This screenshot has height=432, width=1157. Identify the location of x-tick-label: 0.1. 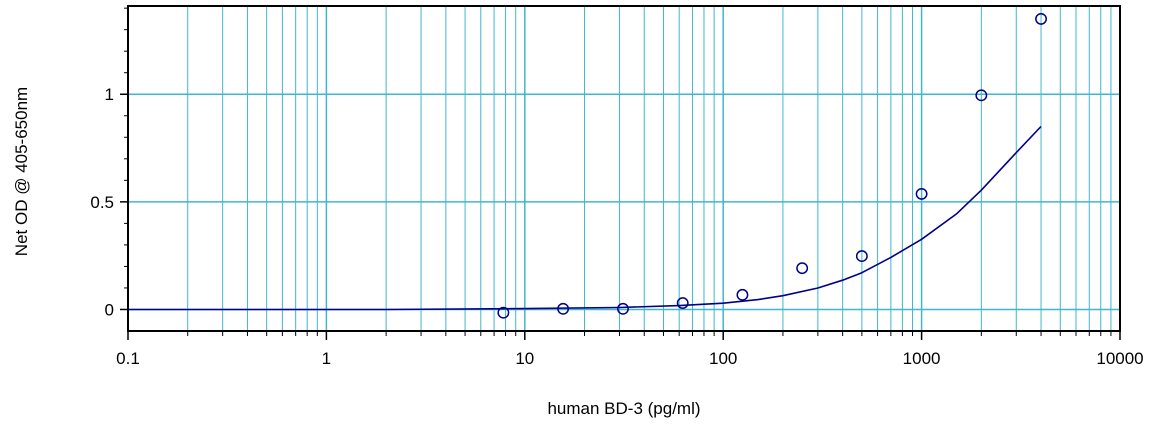
(128, 358).